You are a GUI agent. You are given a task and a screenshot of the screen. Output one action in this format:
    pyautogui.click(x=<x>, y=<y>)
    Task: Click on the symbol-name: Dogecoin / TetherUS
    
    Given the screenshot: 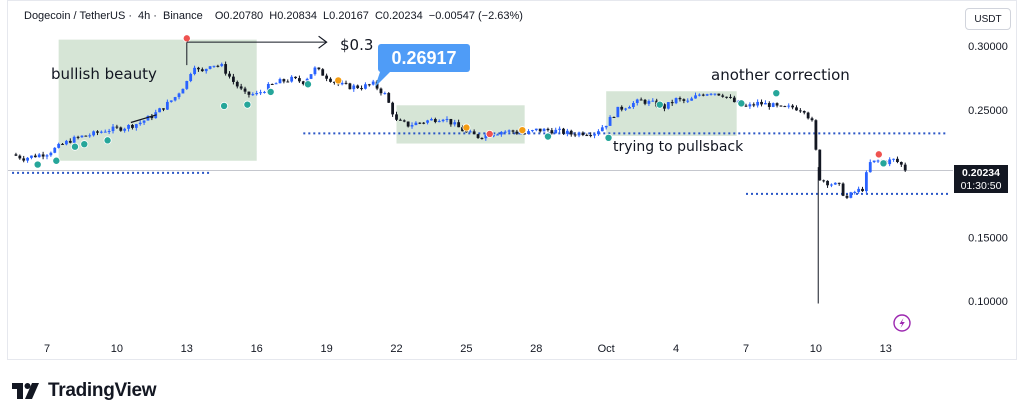 What is the action you would take?
    pyautogui.click(x=75, y=16)
    